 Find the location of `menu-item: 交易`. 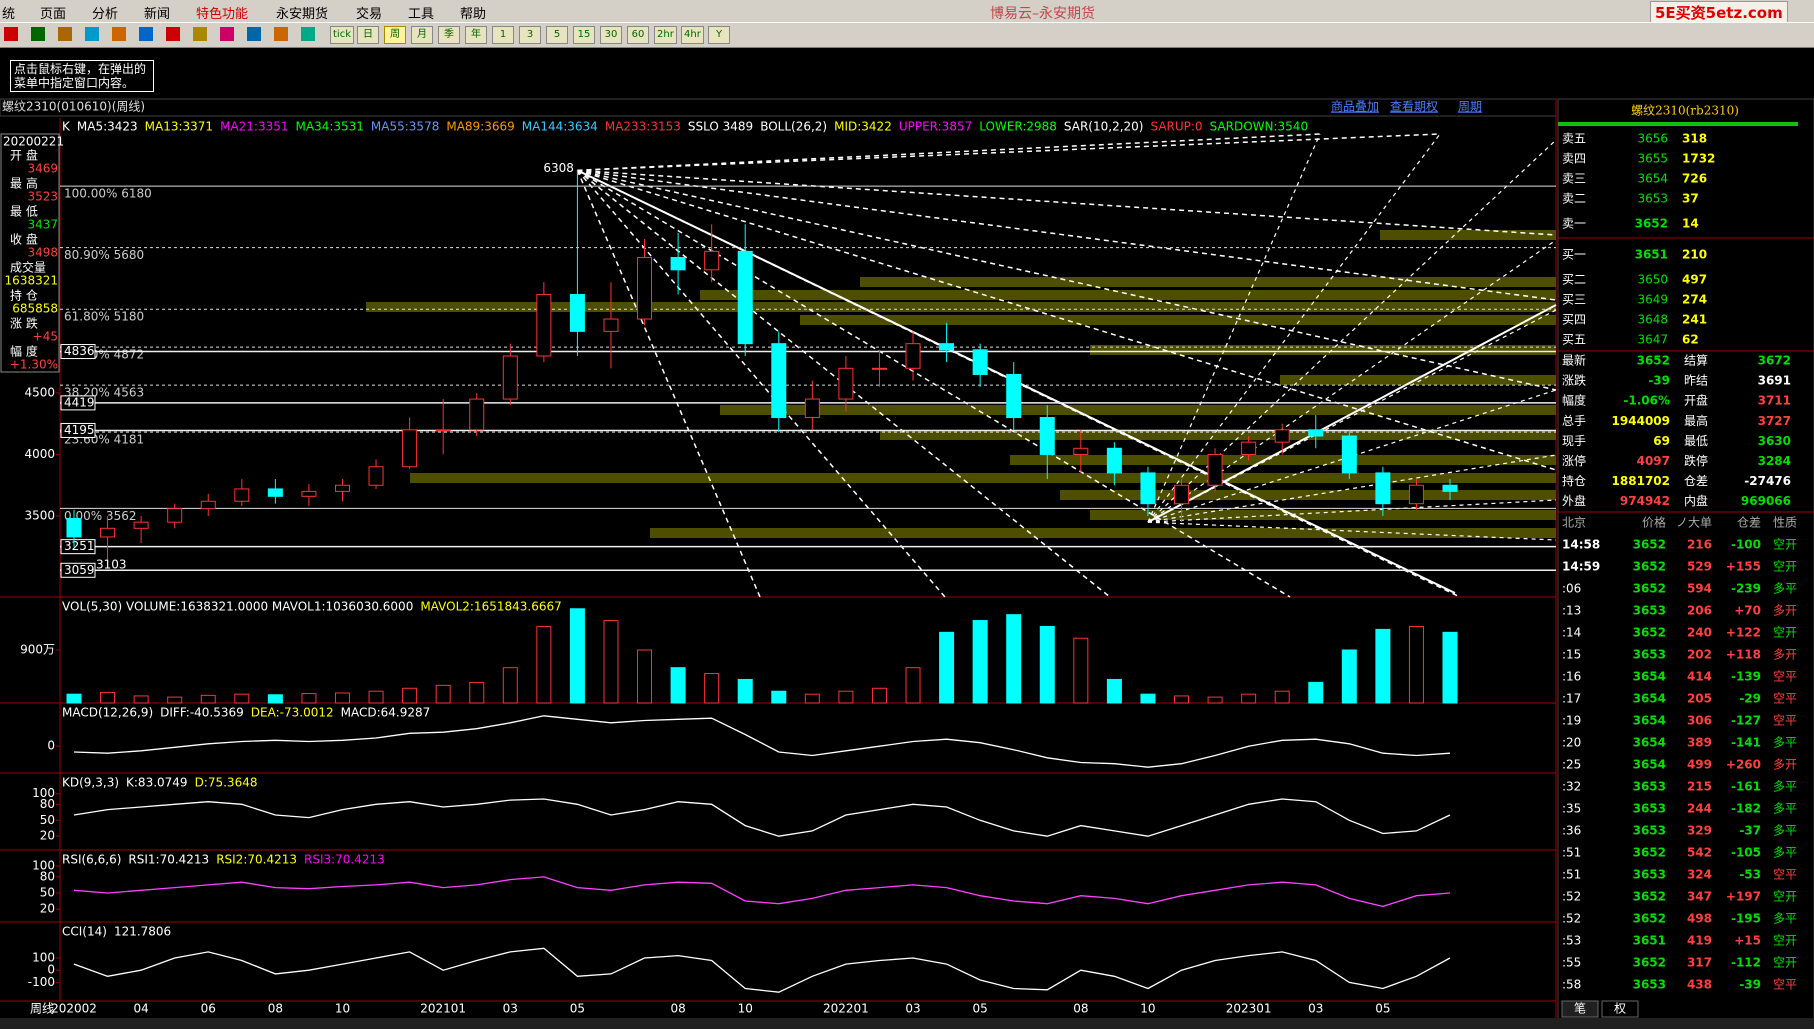

menu-item: 交易 is located at coordinates (369, 14).